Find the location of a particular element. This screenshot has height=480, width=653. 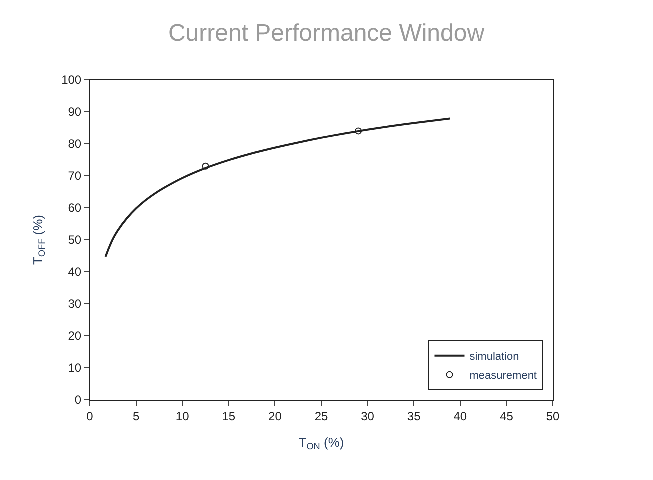

x-tick-label: 35 is located at coordinates (414, 416).